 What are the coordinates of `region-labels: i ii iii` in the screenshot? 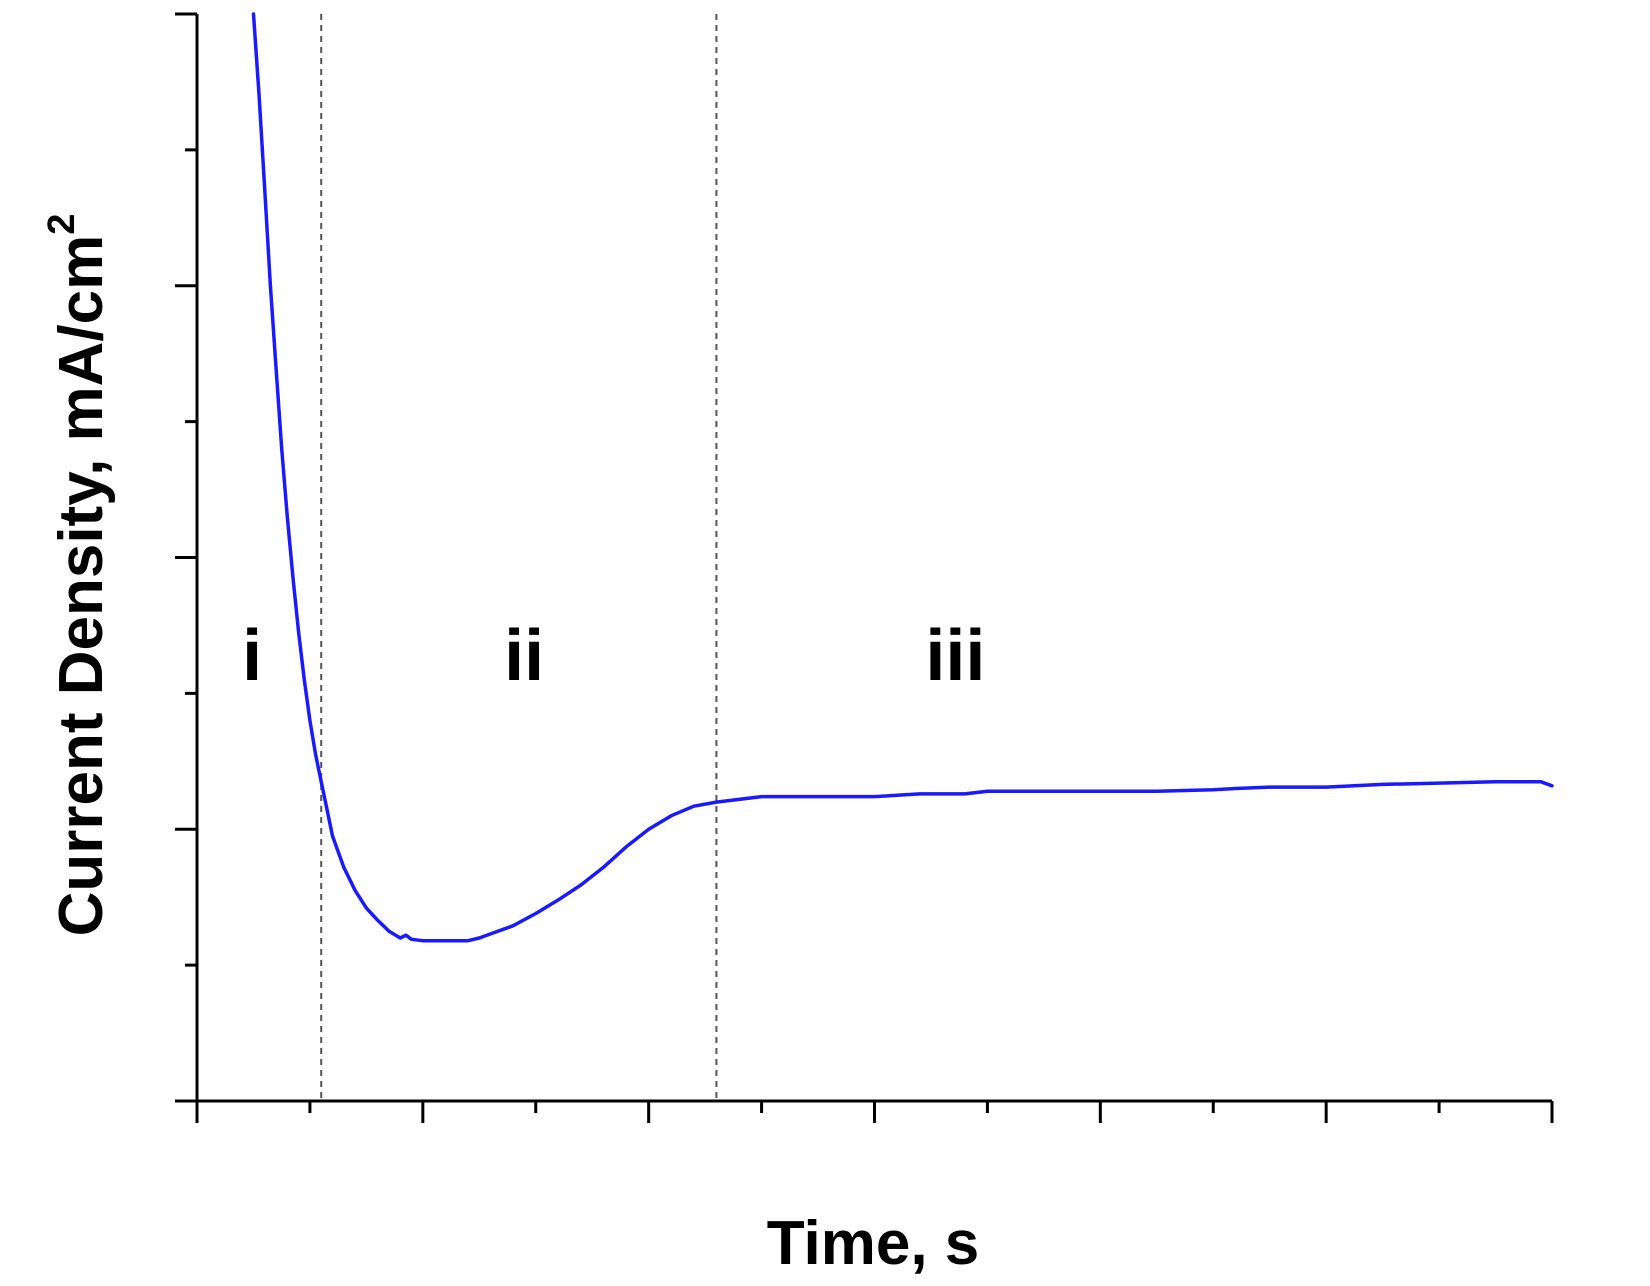 It's located at (613, 656).